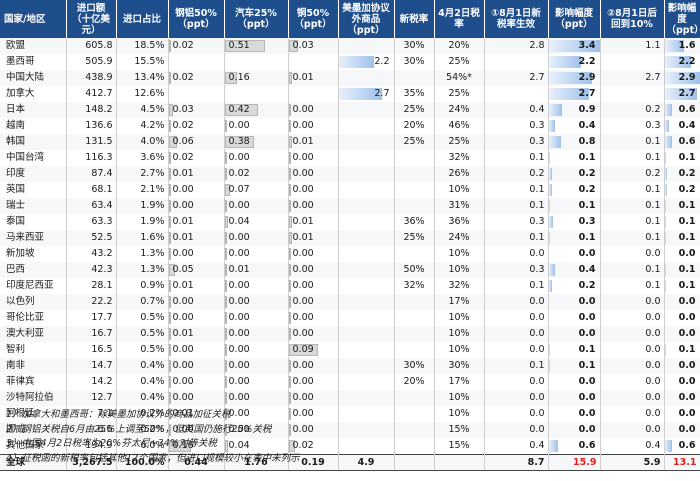  Describe the element at coordinates (632, 206) in the screenshot. I see `aug1-back-cell: 0.1` at that location.